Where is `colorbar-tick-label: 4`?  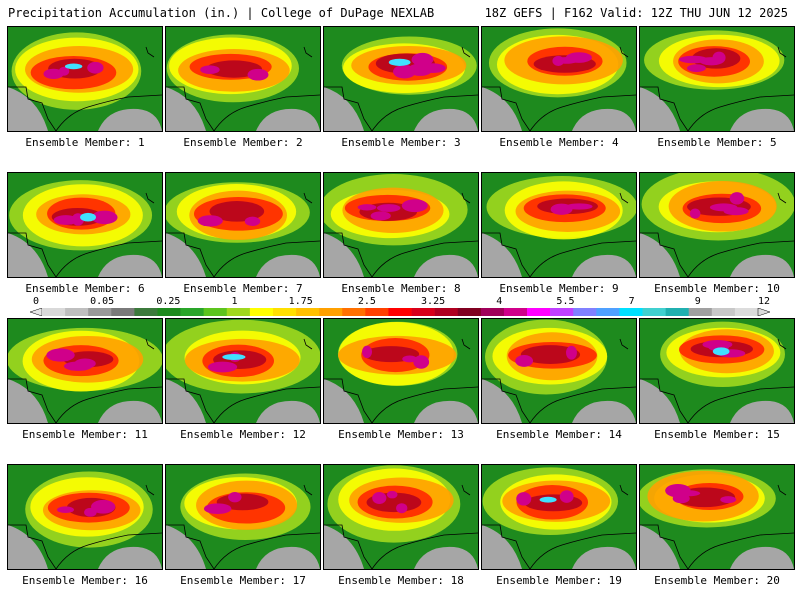
colorbar-tick-label: 4 is located at coordinates (499, 301).